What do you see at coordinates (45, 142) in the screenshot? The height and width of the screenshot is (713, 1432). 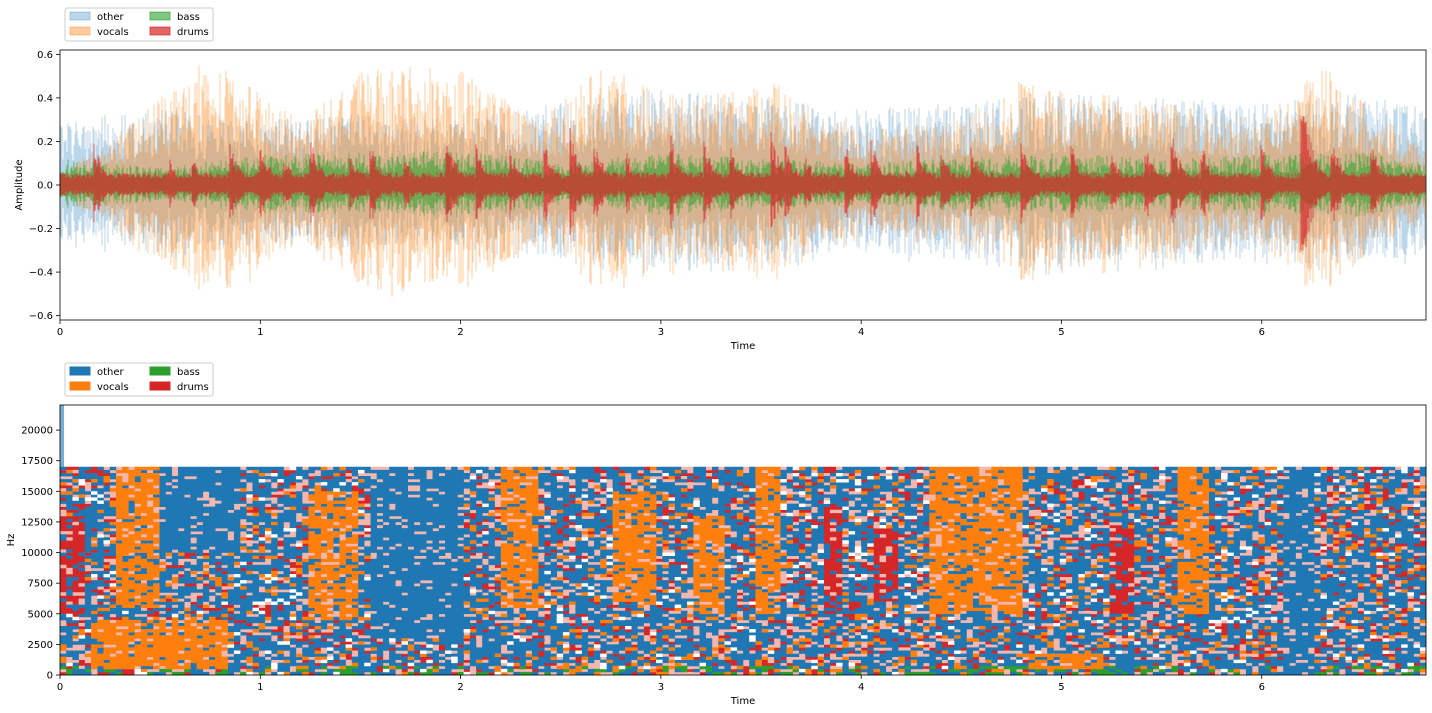 I see `y-tick-label: 0.2` at bounding box center [45, 142].